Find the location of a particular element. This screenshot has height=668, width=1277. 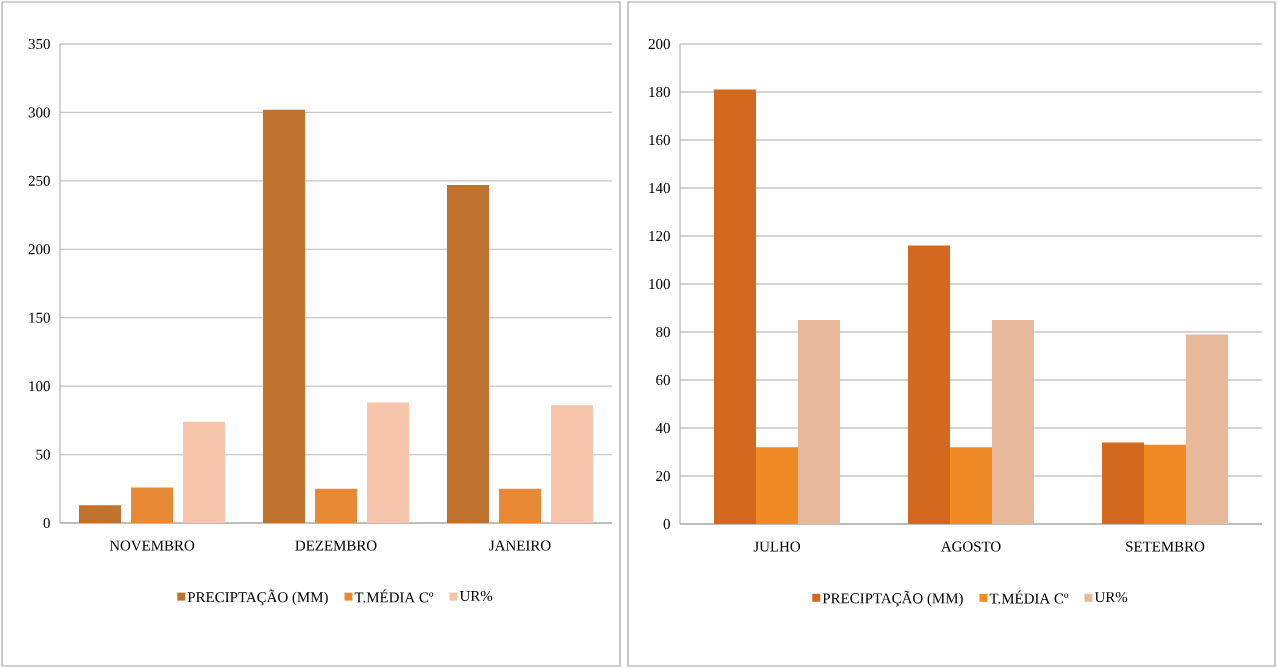

y-tick-label: 40 is located at coordinates (662, 428).